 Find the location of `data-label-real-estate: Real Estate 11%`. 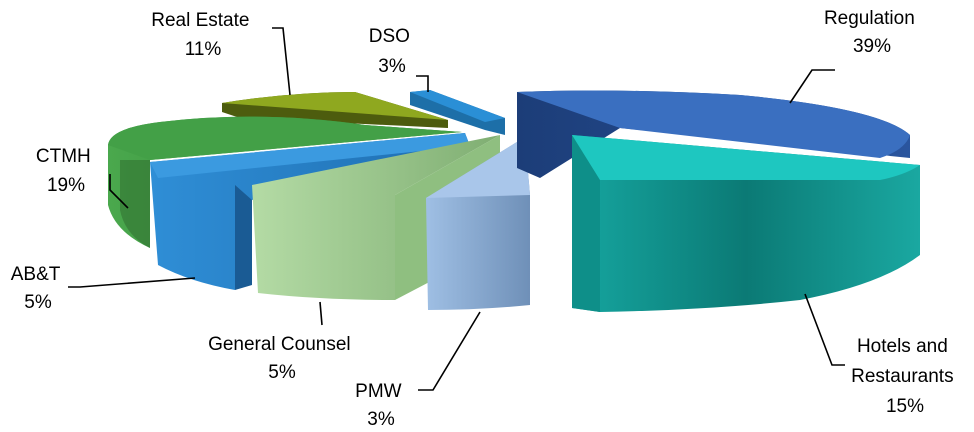

data-label-real-estate: Real Estate 11% is located at coordinates (203, 35).